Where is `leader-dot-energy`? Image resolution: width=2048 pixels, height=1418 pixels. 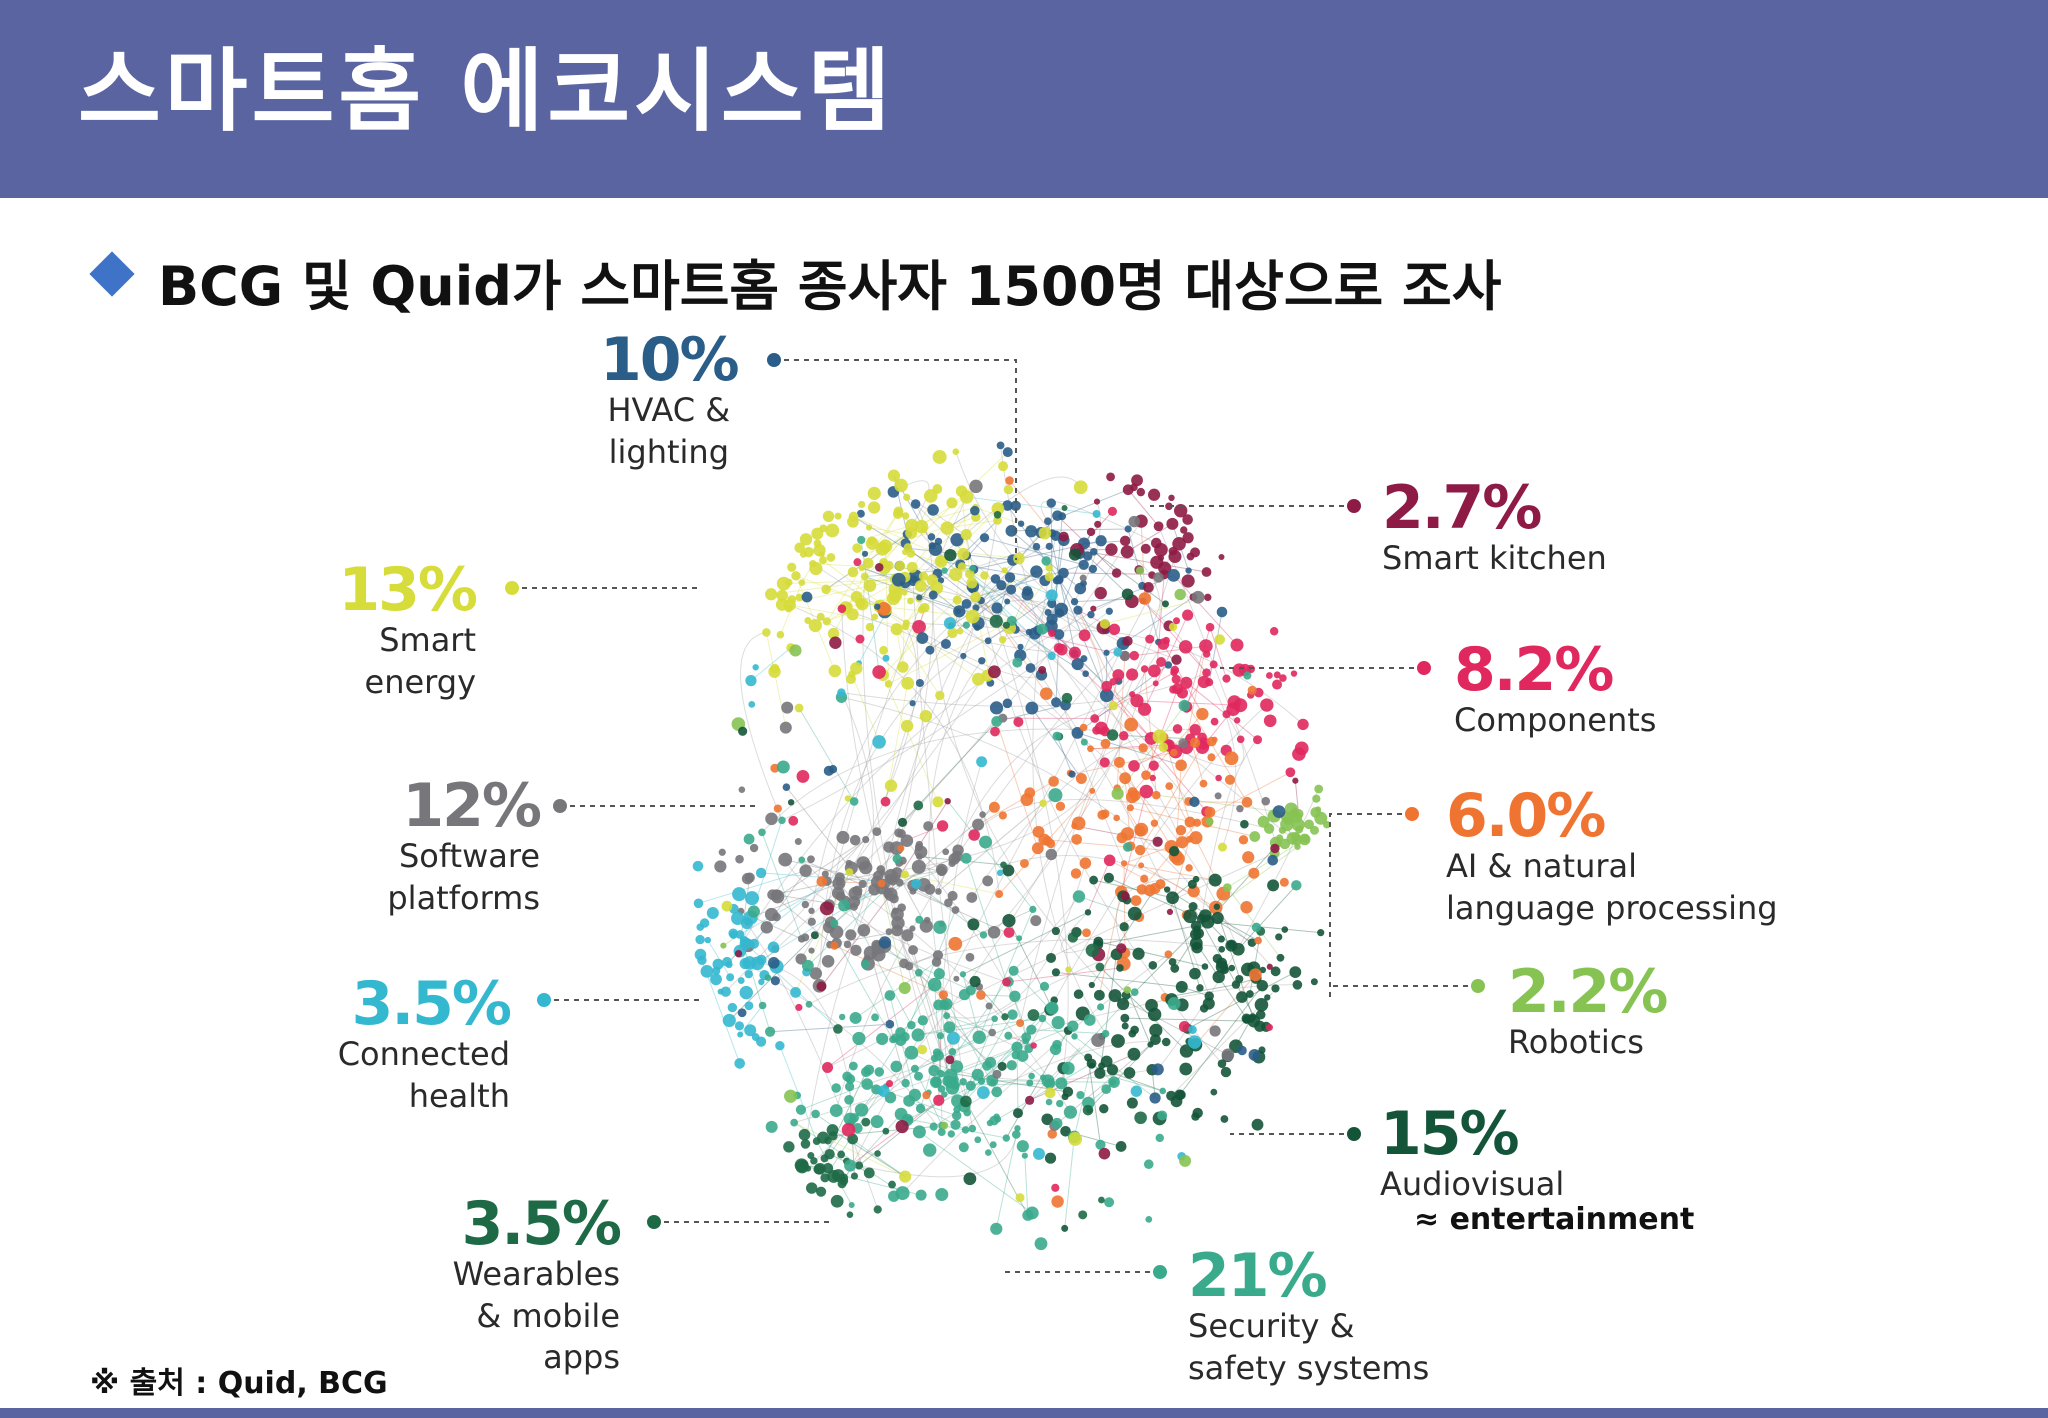 leader-dot-energy is located at coordinates (512, 588).